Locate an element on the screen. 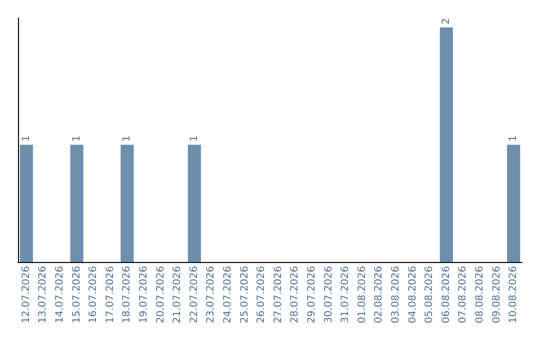 Image resolution: width=540 pixels, height=340 pixels. x-tick-label: 02.08.2026 is located at coordinates (379, 295).